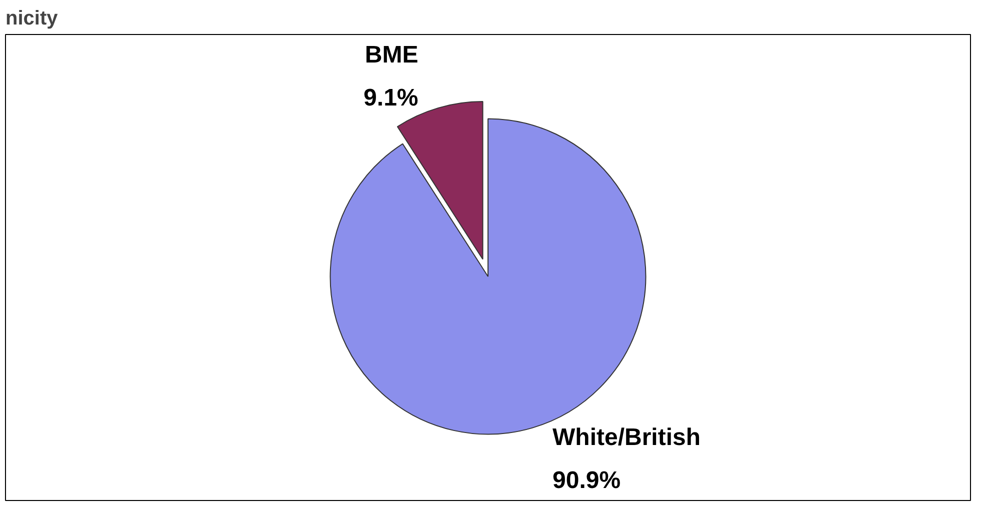 The image size is (982, 515). Describe the element at coordinates (32, 19) in the screenshot. I see `text: nicity` at that location.